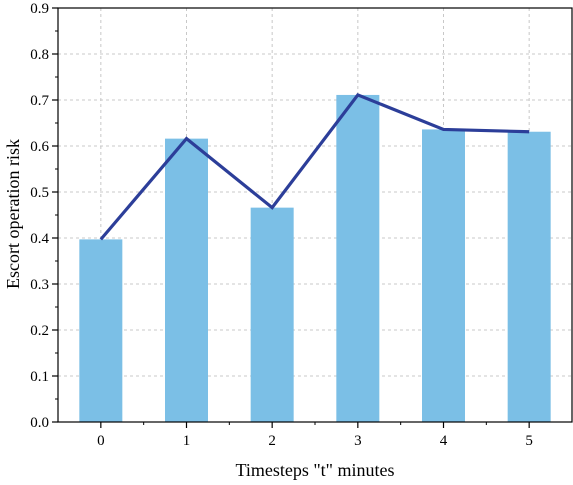 The width and height of the screenshot is (573, 485). What do you see at coordinates (444, 441) in the screenshot?
I see `x-tick-label: 4` at bounding box center [444, 441].